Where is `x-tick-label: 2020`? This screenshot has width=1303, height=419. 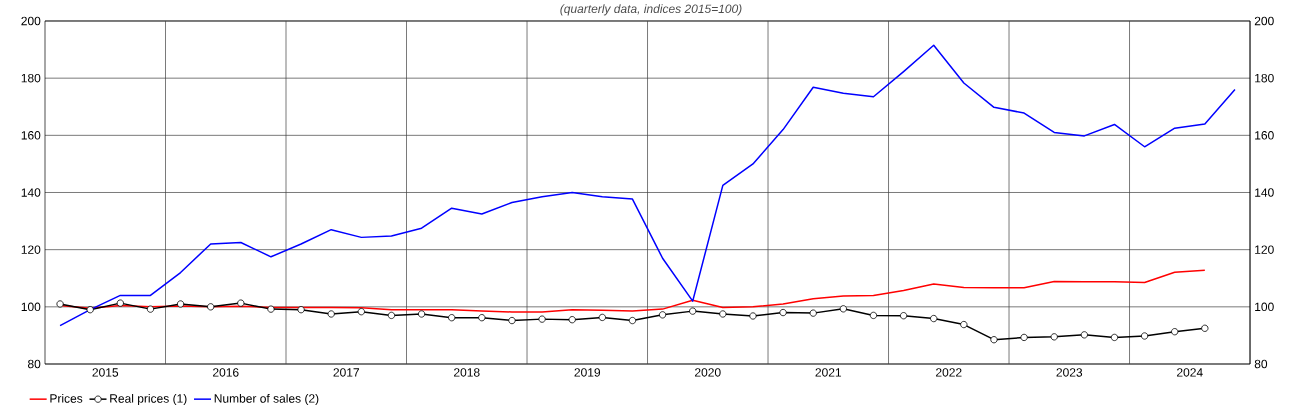
x-tick-label: 2020 is located at coordinates (708, 372).